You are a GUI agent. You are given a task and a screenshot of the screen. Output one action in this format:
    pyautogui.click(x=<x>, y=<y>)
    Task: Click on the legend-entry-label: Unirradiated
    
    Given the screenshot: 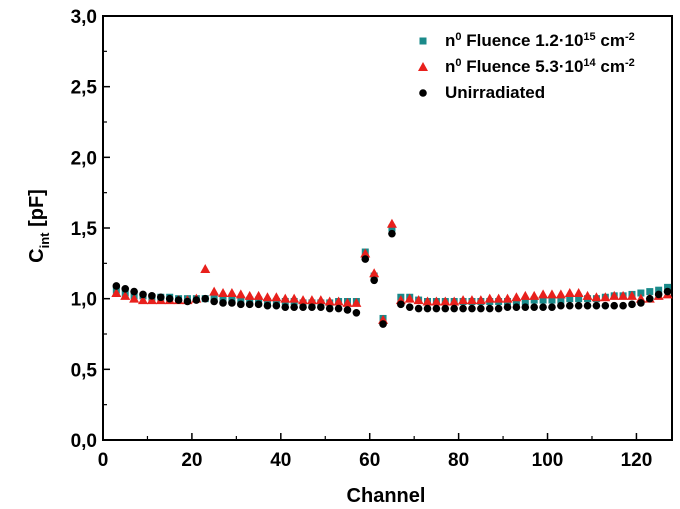 What is the action you would take?
    pyautogui.click(x=495, y=92)
    